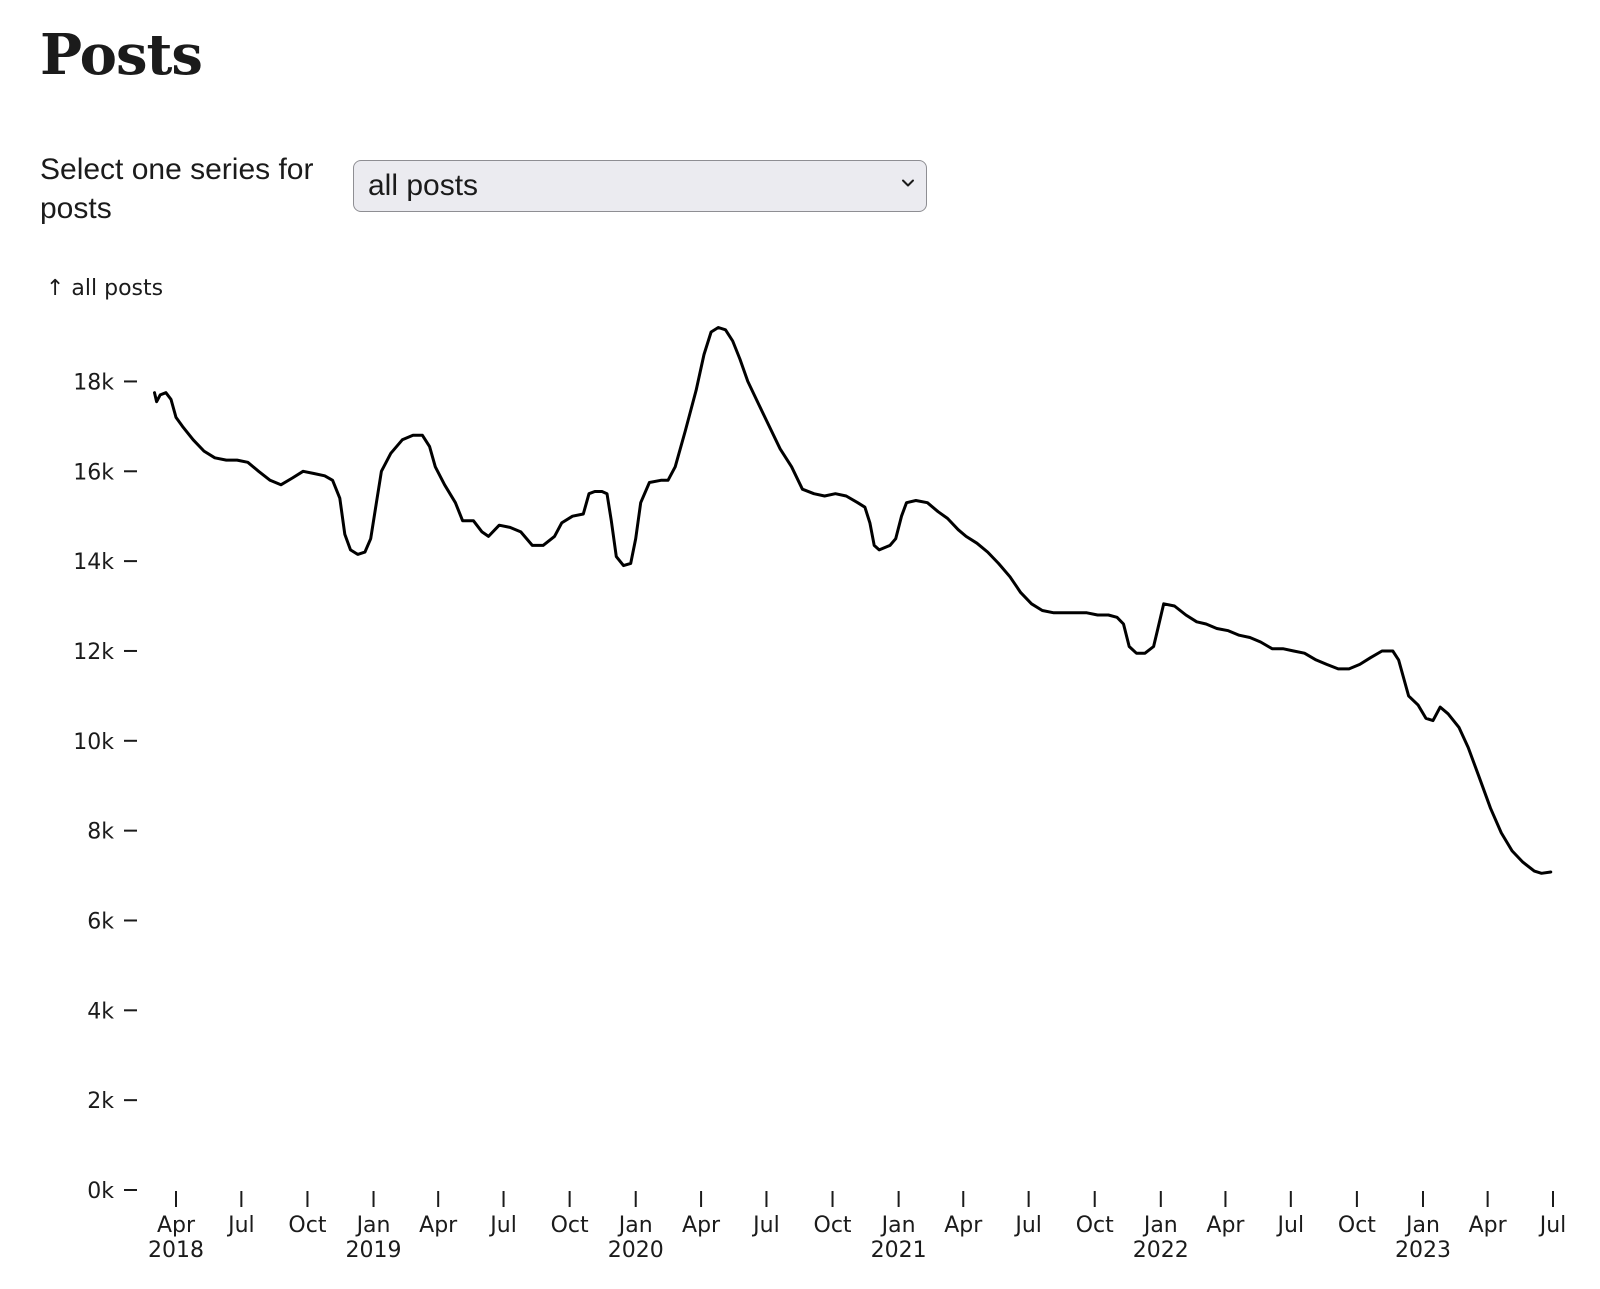 The width and height of the screenshot is (1600, 1289). What do you see at coordinates (640, 186) in the screenshot?
I see `series-select: all posts` at bounding box center [640, 186].